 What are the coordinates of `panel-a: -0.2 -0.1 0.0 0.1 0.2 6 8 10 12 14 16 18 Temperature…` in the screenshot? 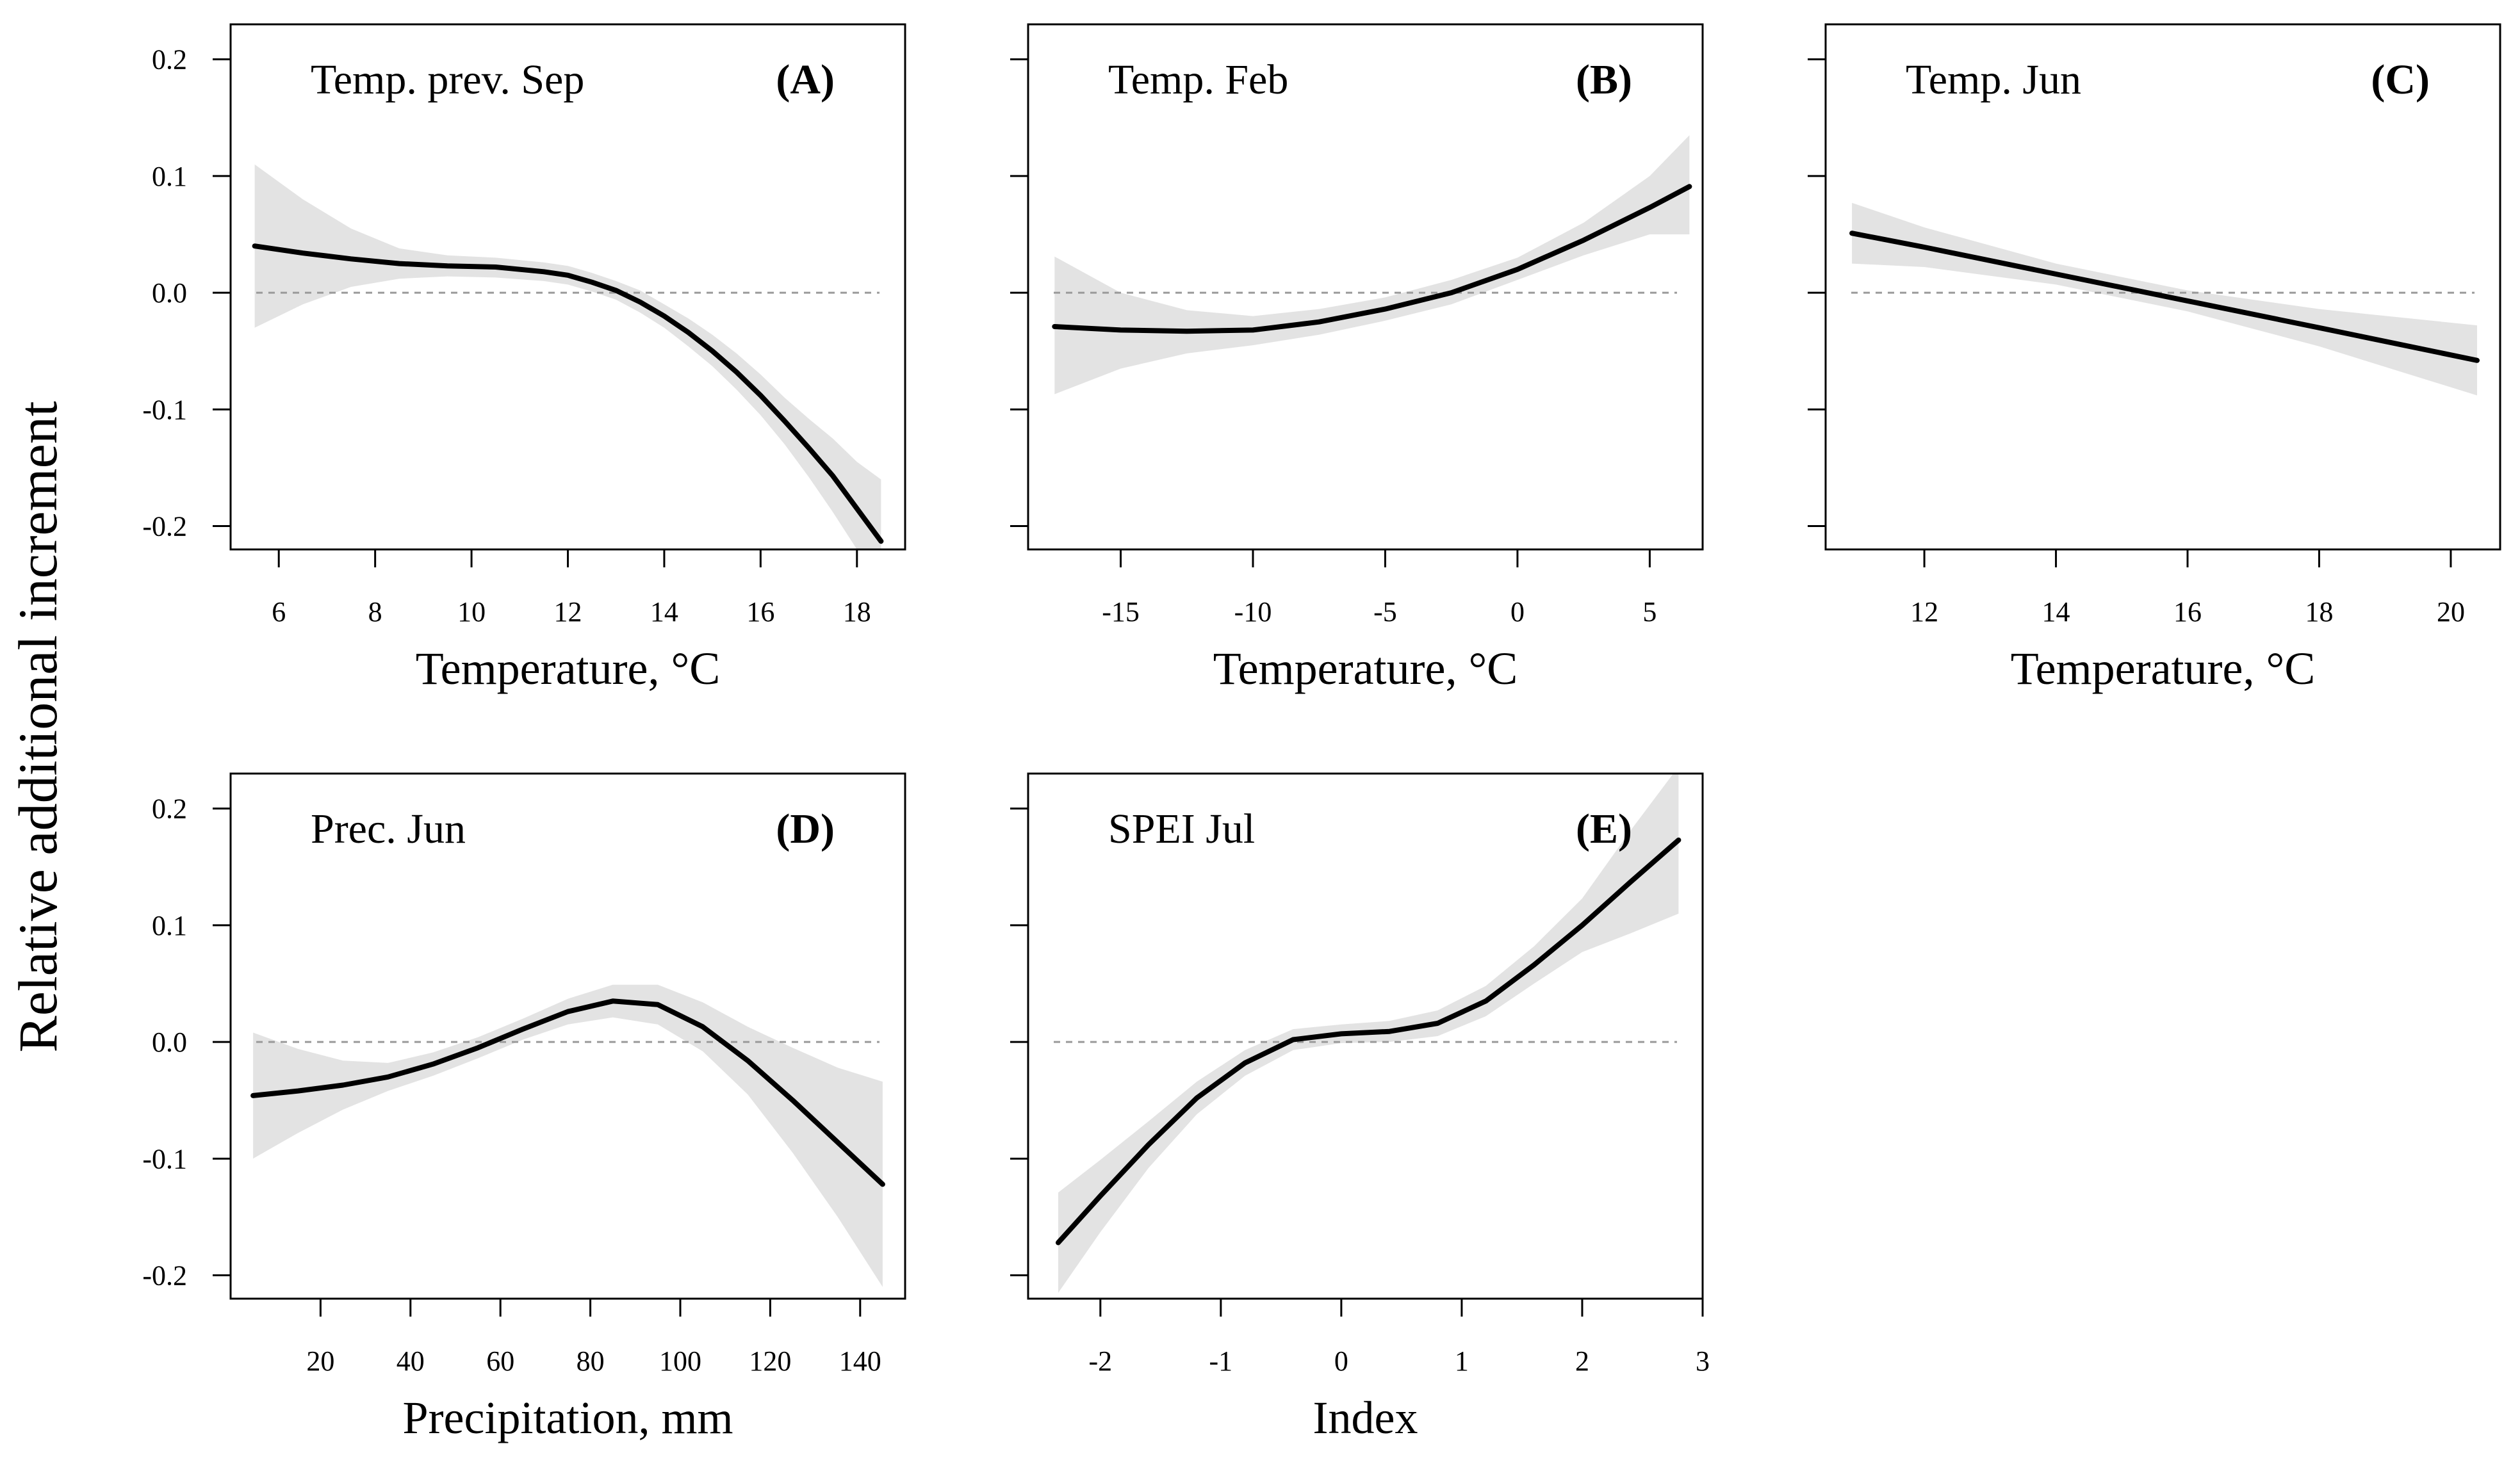 It's located at (524, 358).